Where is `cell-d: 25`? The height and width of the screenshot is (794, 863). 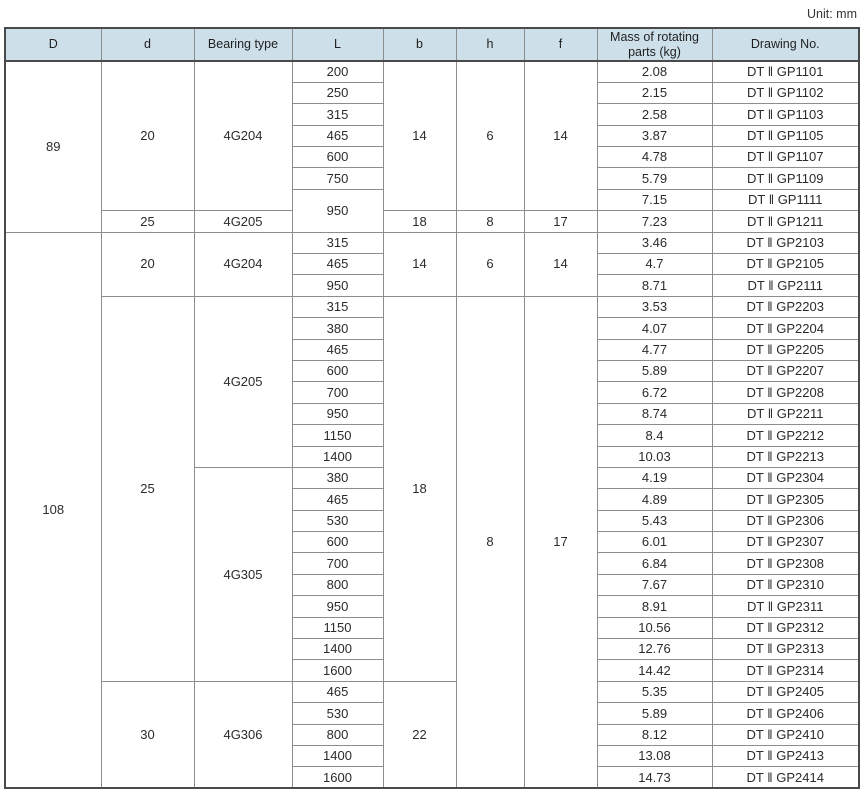
cell-d: 25 is located at coordinates (147, 488).